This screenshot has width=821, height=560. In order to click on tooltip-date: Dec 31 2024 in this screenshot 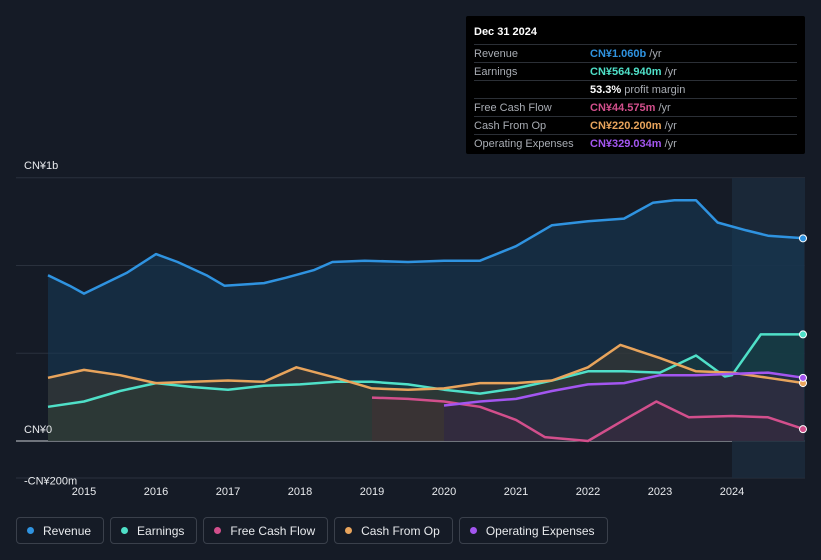, I will do `click(505, 32)`.